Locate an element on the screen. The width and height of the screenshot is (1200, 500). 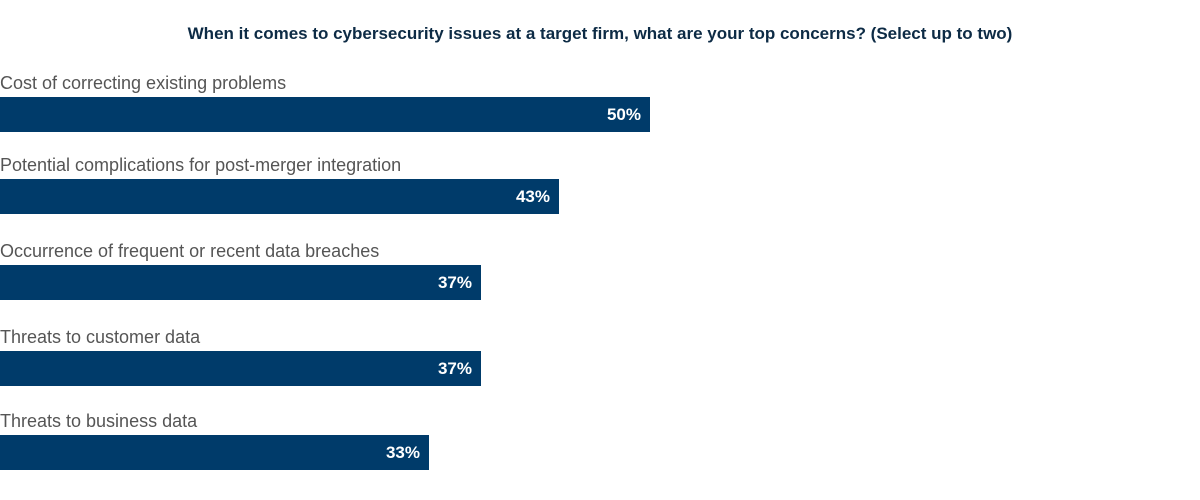
data-label: 50% is located at coordinates (623, 114).